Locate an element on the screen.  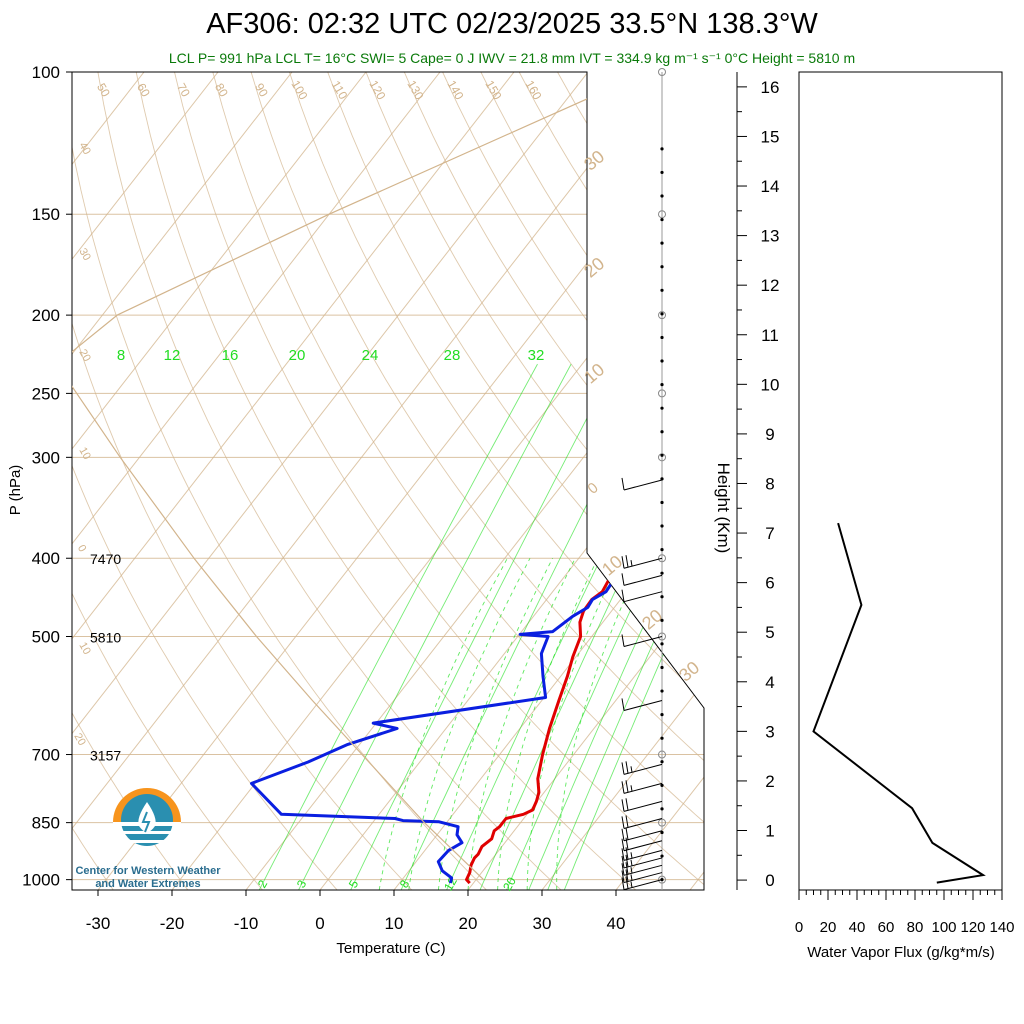
adiabat-label: 60 is located at coordinates (143, 90).